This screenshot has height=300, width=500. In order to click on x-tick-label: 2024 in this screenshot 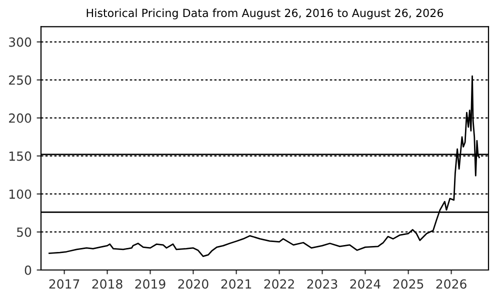, I will do `click(365, 284)`.